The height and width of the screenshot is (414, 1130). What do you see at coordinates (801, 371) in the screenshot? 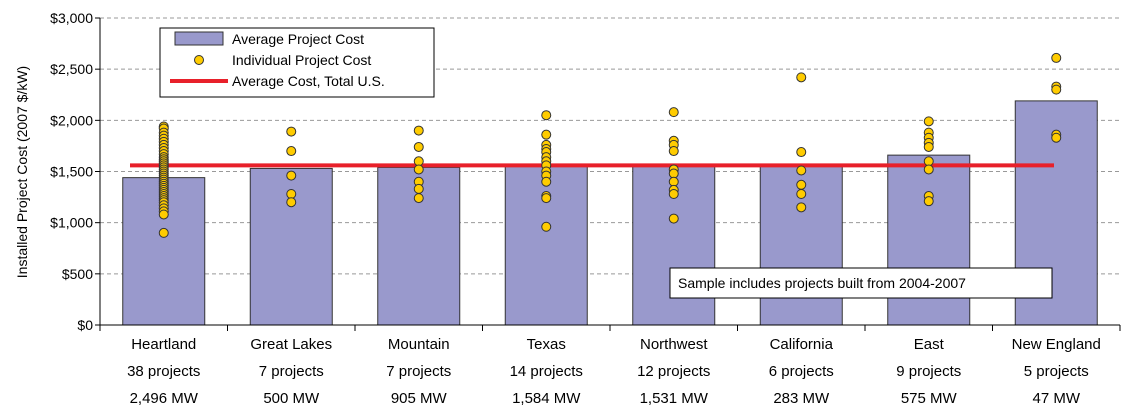
I see `category-projects-label: 6 projects` at bounding box center [801, 371].